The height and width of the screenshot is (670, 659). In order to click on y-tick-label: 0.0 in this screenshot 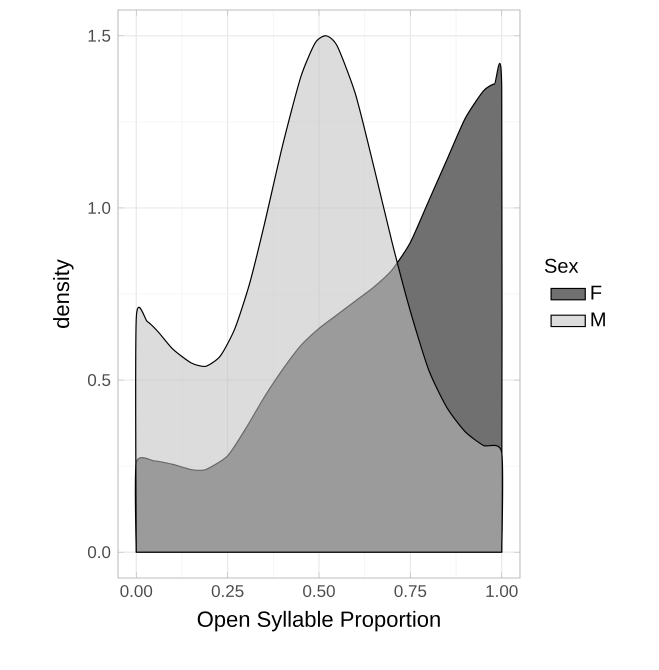, I will do `click(99, 552)`.